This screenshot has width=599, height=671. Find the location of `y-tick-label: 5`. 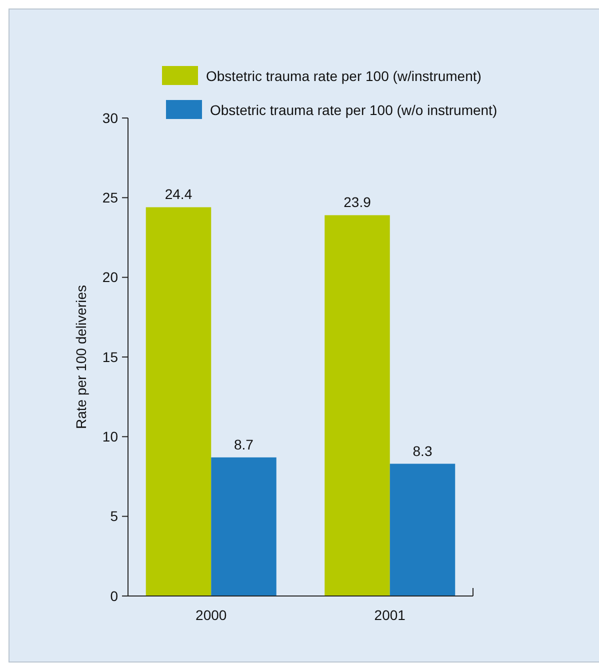

y-tick-label: 5 is located at coordinates (114, 516).